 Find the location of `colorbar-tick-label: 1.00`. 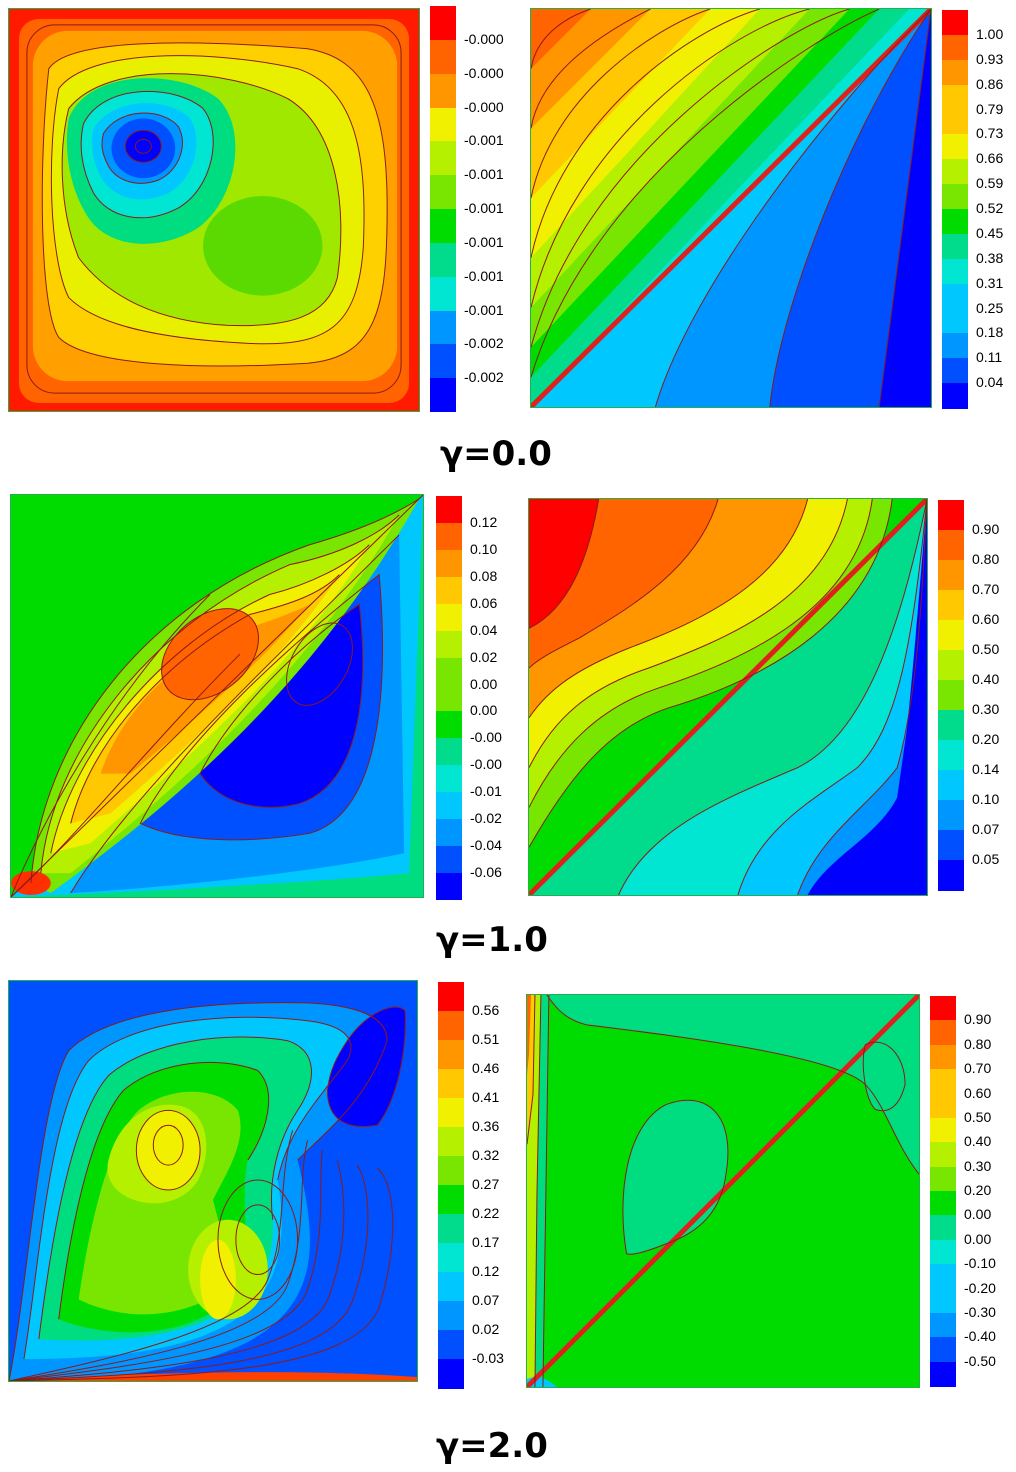

colorbar-tick-label: 1.00 is located at coordinates (990, 33).